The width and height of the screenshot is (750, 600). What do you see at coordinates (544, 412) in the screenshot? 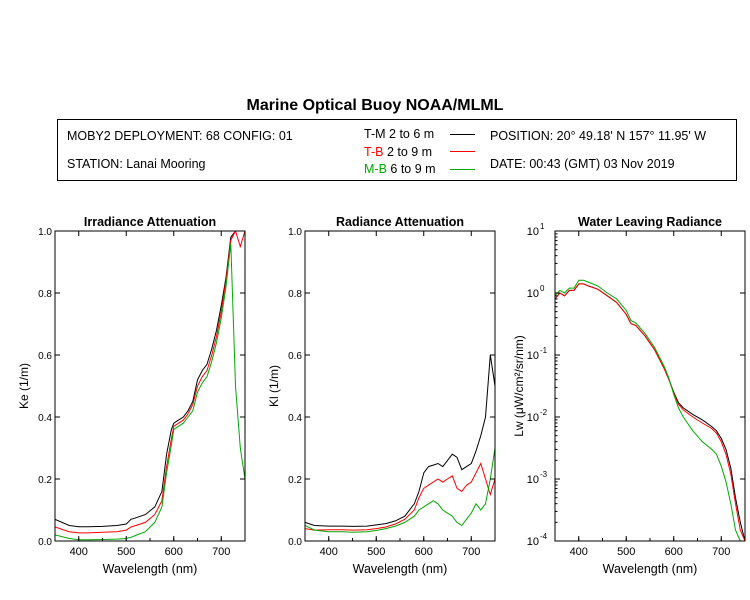
I see `y-tick-exponent: -2` at bounding box center [544, 412].